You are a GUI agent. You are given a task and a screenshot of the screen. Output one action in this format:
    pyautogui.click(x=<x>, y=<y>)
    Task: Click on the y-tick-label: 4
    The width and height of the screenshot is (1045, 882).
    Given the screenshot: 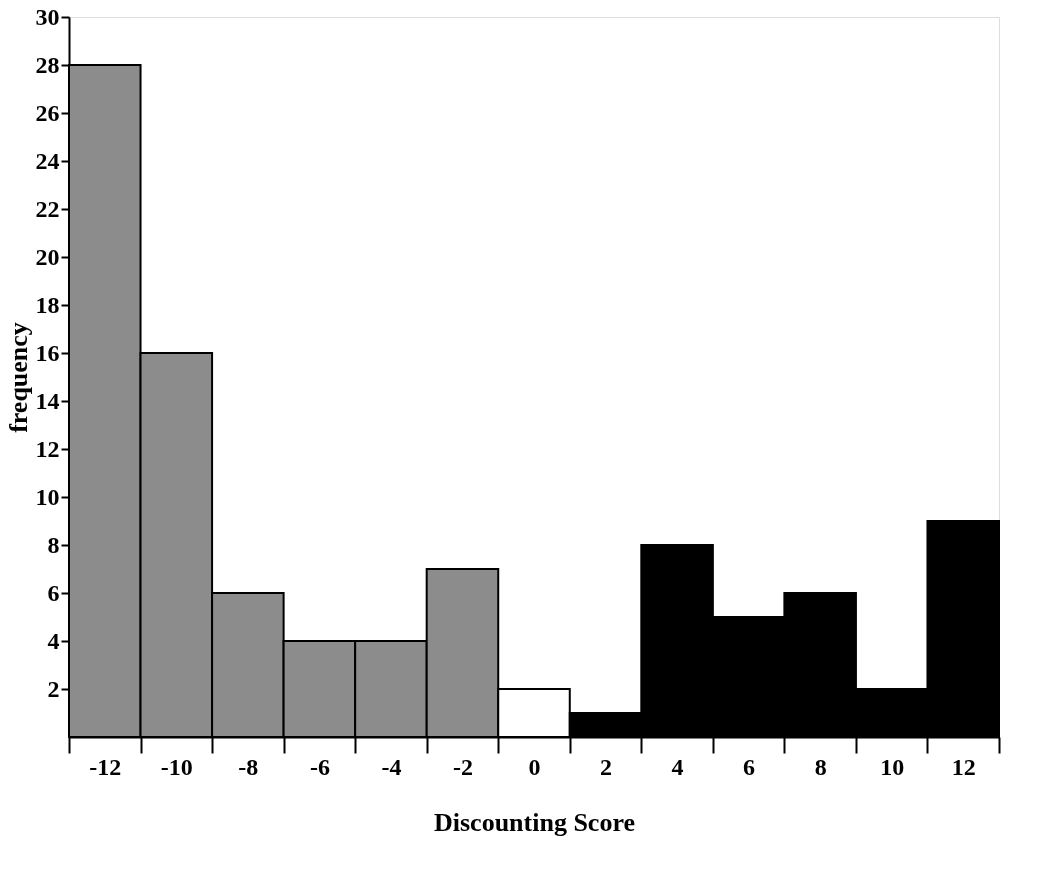 What is the action you would take?
    pyautogui.click(x=53, y=640)
    